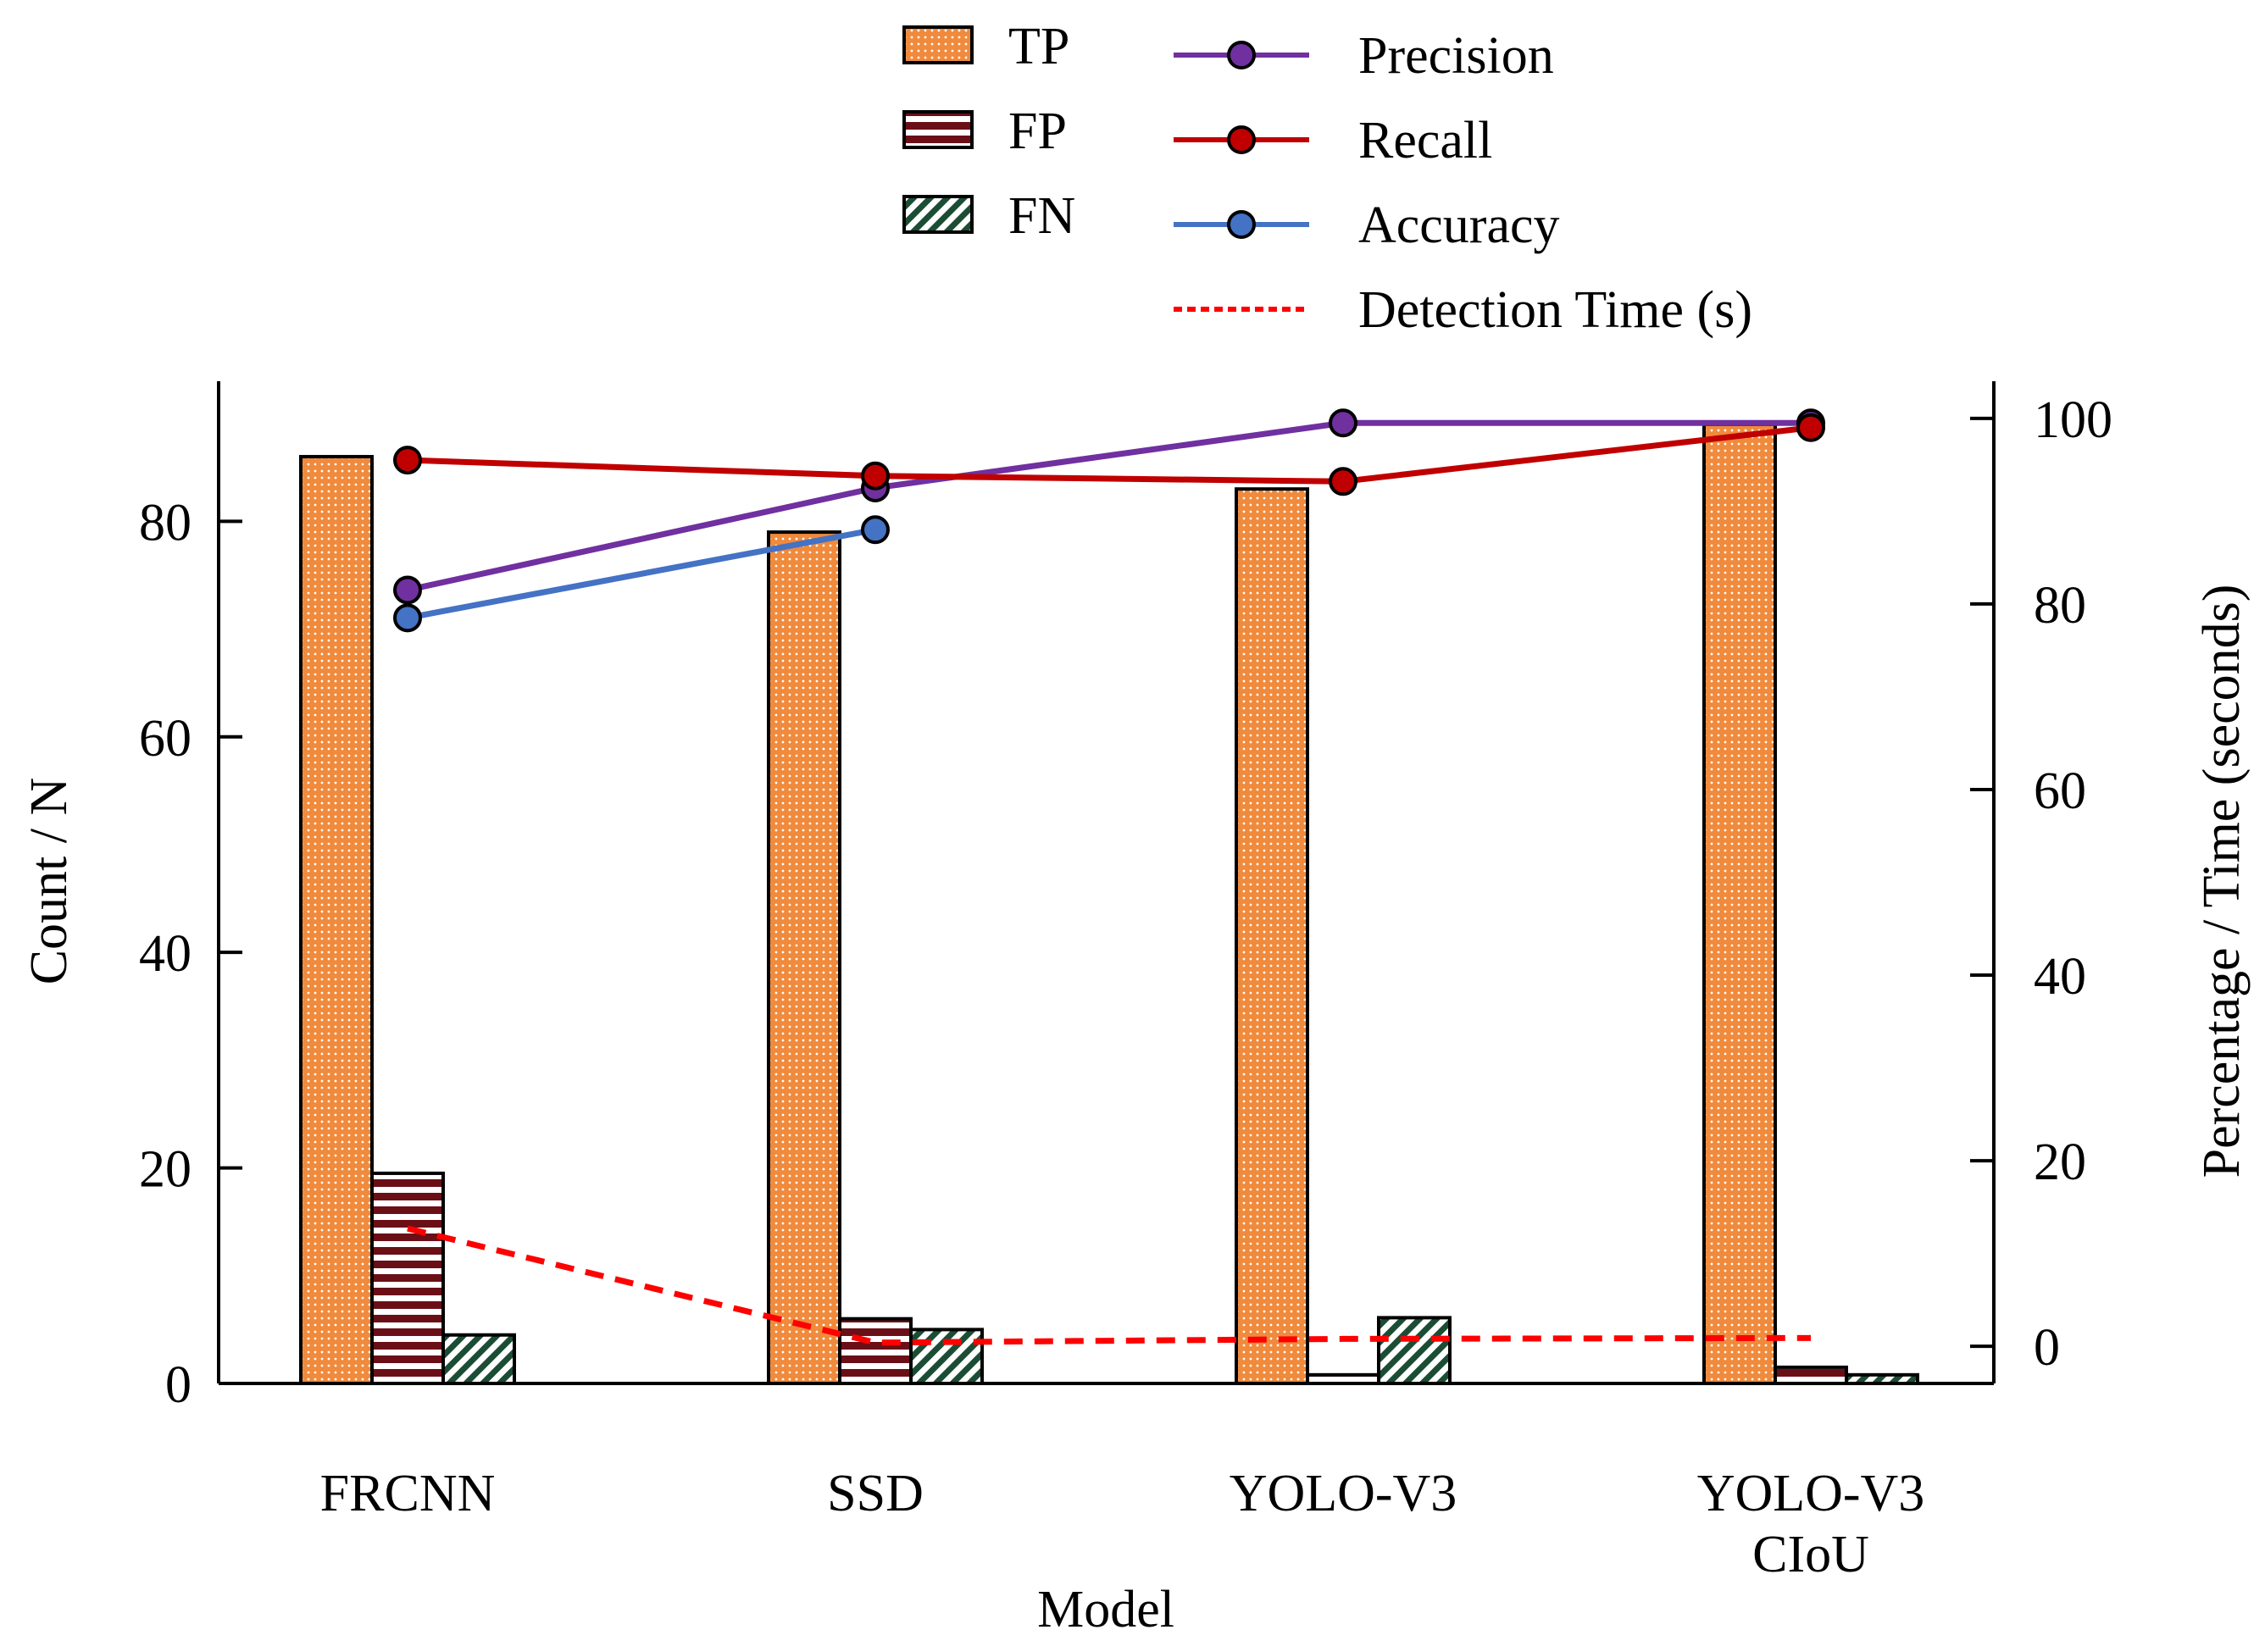 The width and height of the screenshot is (2265, 1652). Describe the element at coordinates (2073, 420) in the screenshot. I see `right-tick-label-100: 100` at that location.